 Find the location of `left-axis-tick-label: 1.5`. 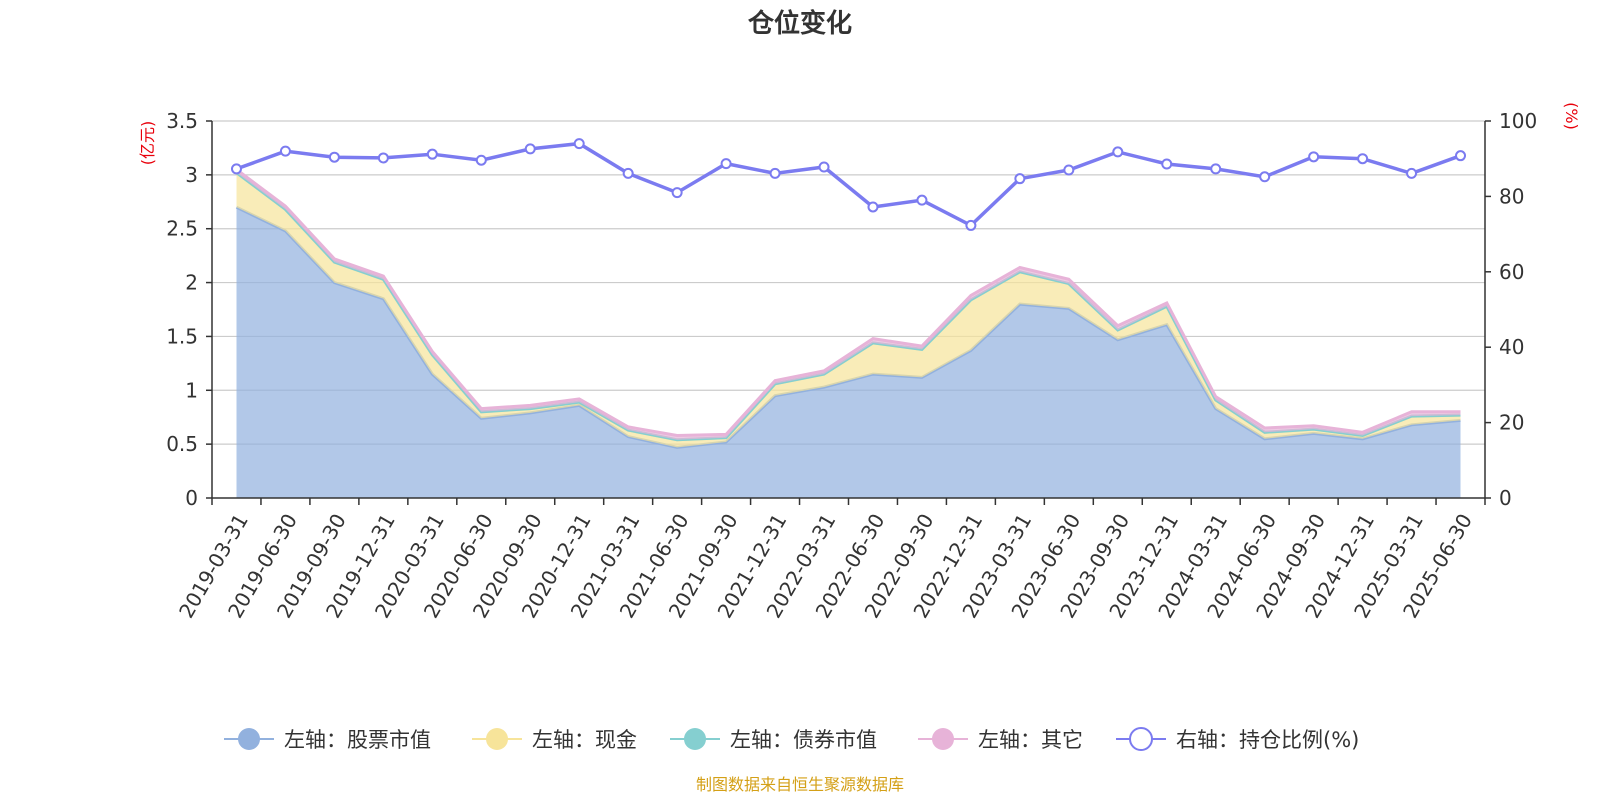

left-axis-tick-label: 1.5 is located at coordinates (182, 336).